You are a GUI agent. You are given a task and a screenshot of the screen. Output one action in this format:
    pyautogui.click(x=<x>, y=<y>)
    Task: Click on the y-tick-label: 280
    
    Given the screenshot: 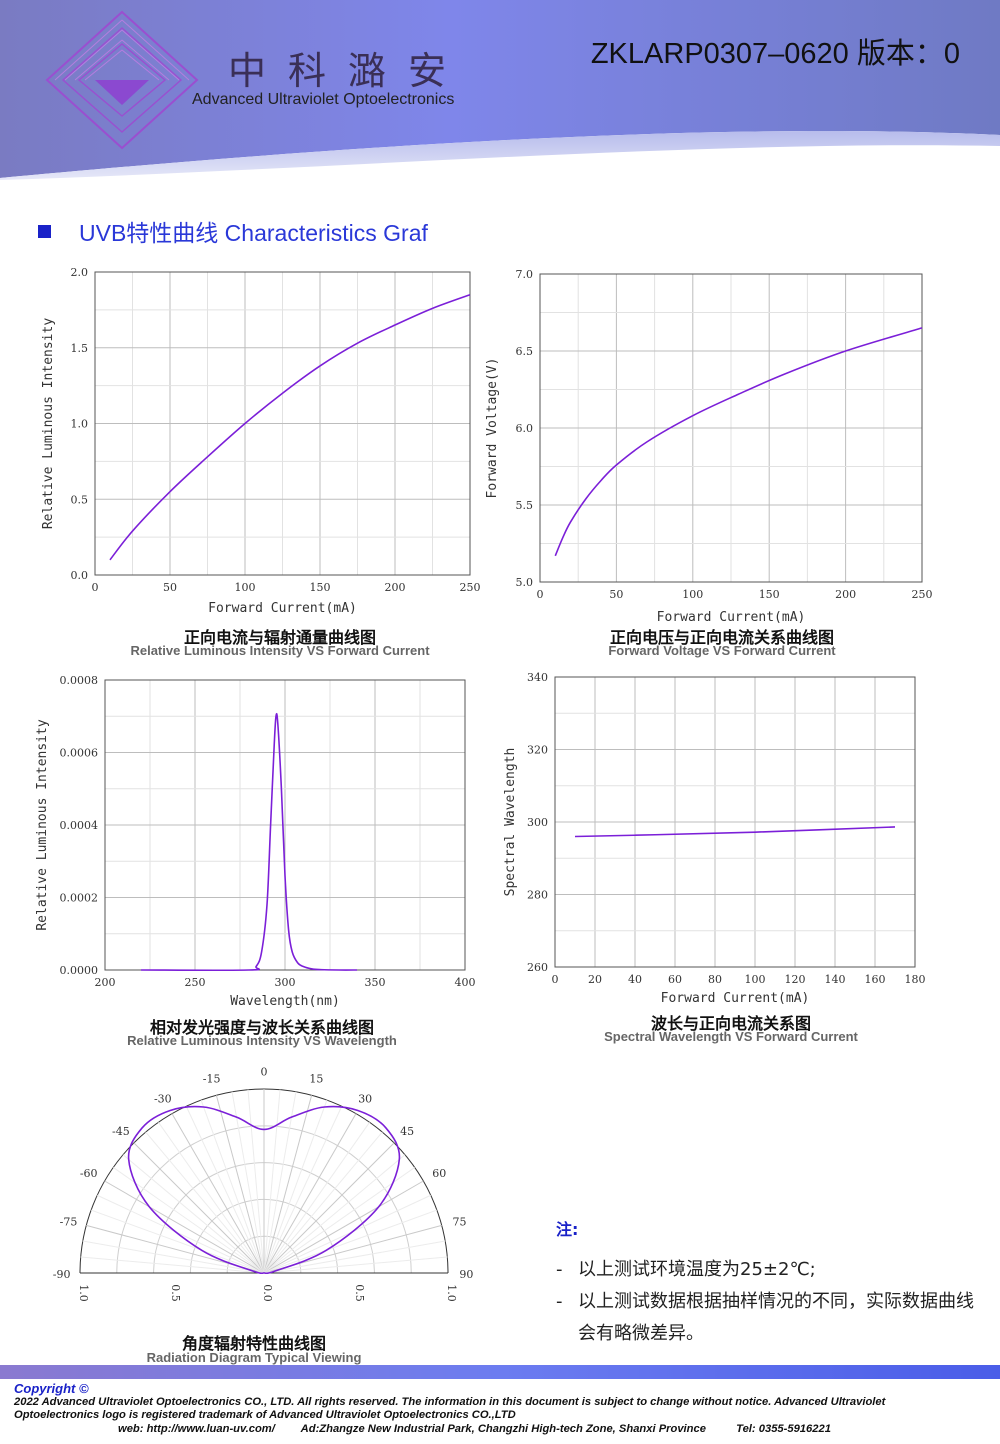 What is the action you would take?
    pyautogui.click(x=537, y=895)
    